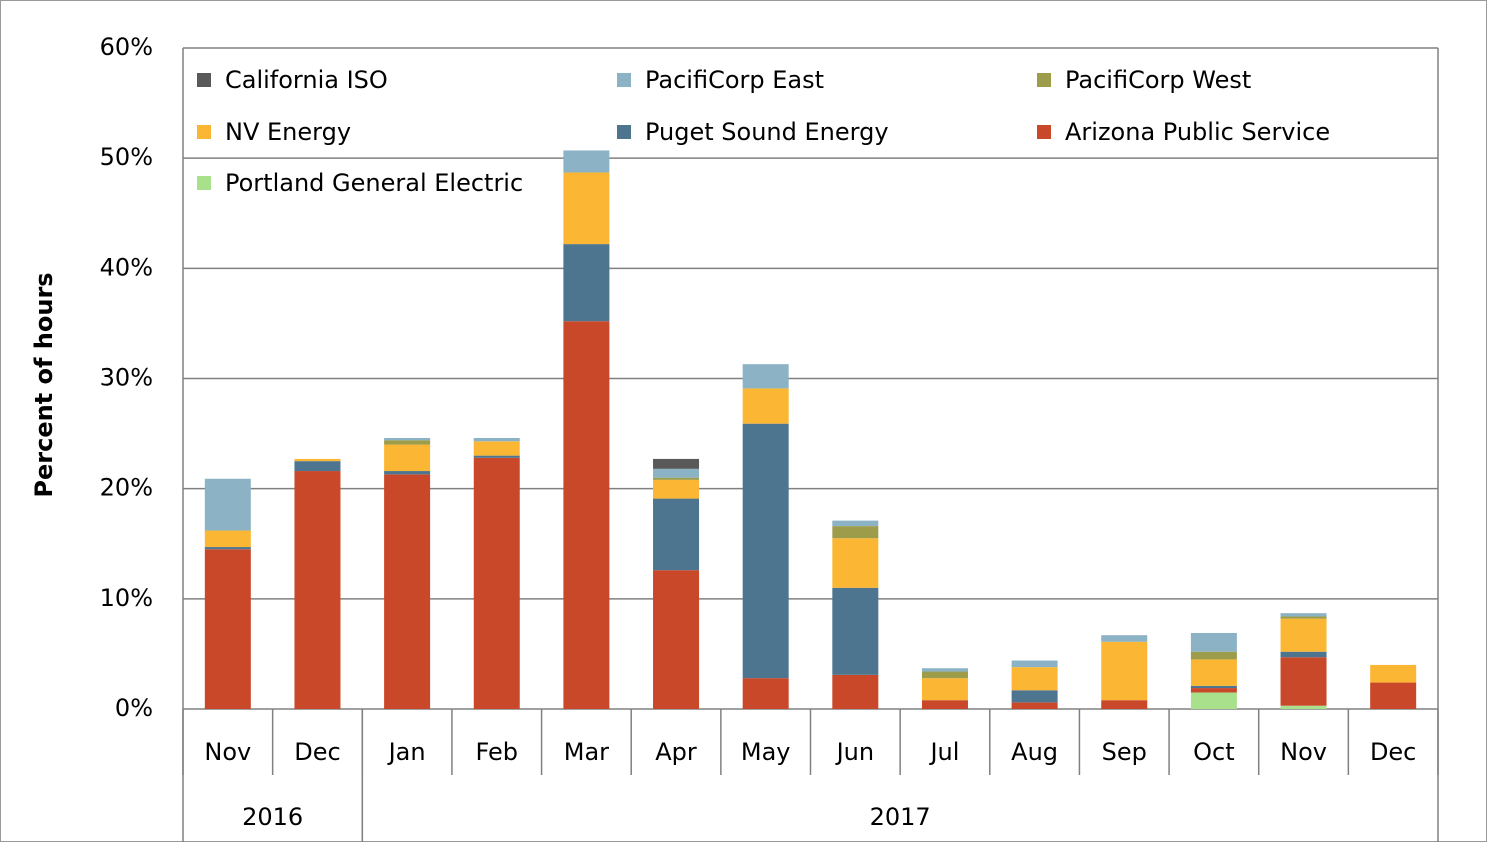  What do you see at coordinates (1158, 80) in the screenshot?
I see `legend-label: PacifiCorp West` at bounding box center [1158, 80].